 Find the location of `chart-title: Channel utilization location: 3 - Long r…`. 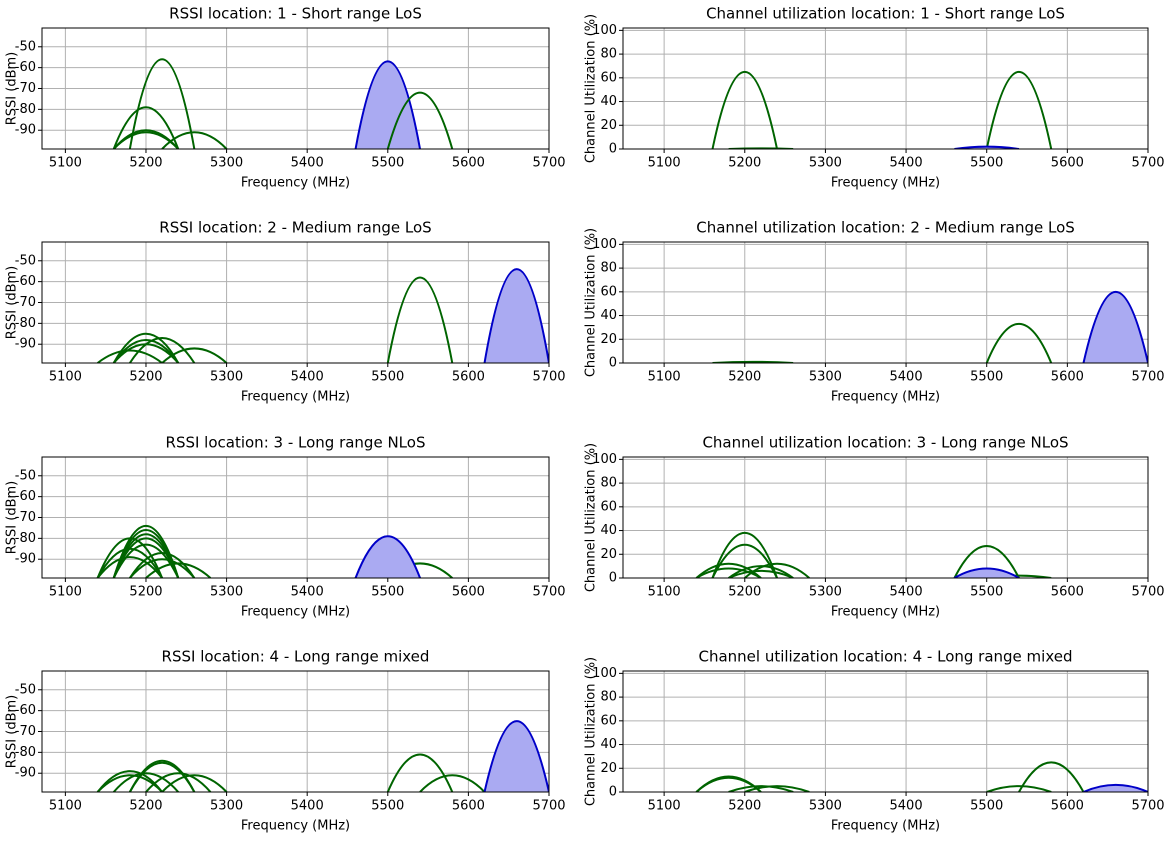

chart-title: Channel utilization location: 3 - Long r… is located at coordinates (885, 443).